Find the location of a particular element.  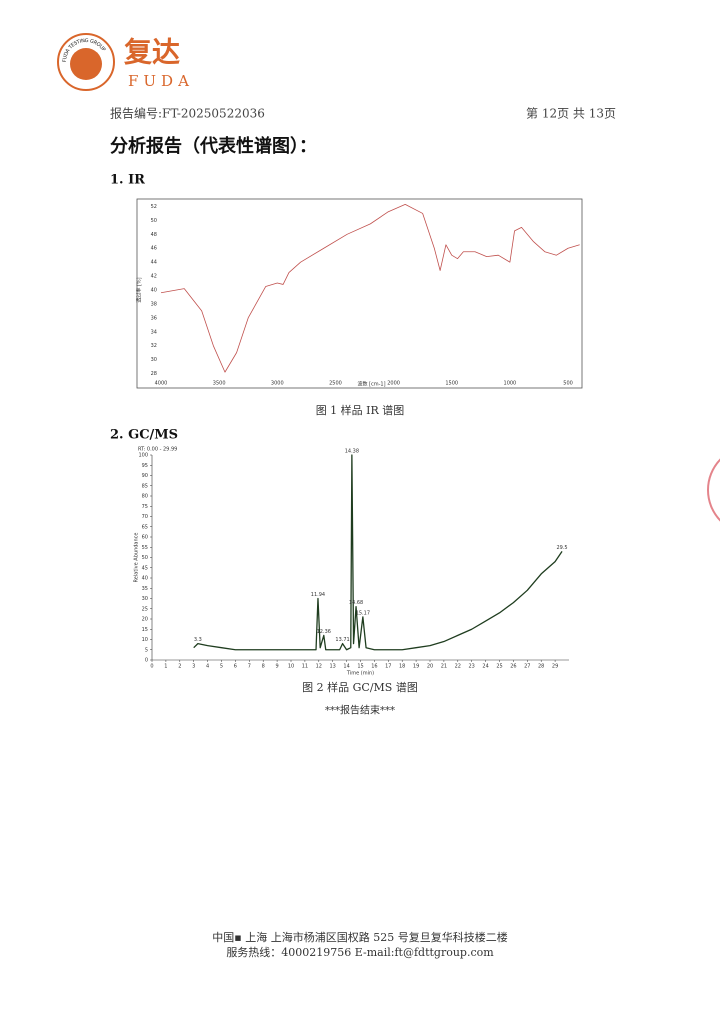

logo-cn: 复达 is located at coordinates (152, 52).